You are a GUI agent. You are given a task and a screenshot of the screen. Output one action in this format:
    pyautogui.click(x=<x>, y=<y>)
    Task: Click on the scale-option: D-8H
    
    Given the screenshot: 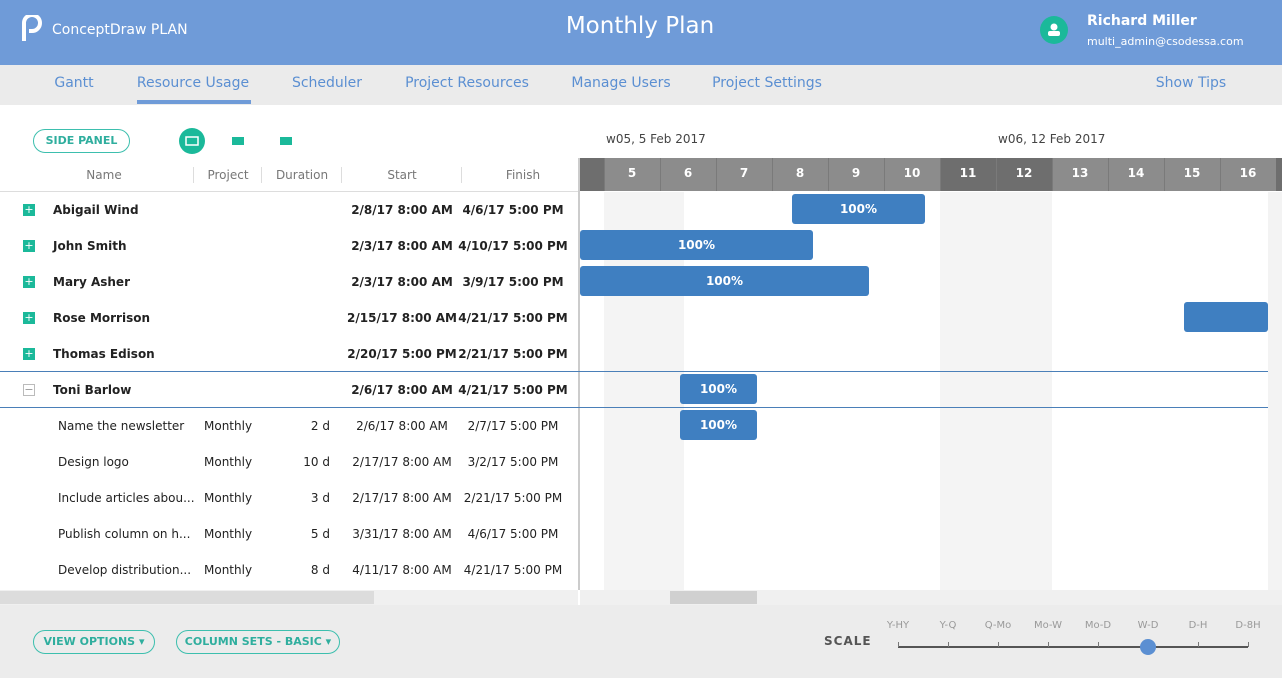 What is the action you would take?
    pyautogui.click(x=1248, y=625)
    